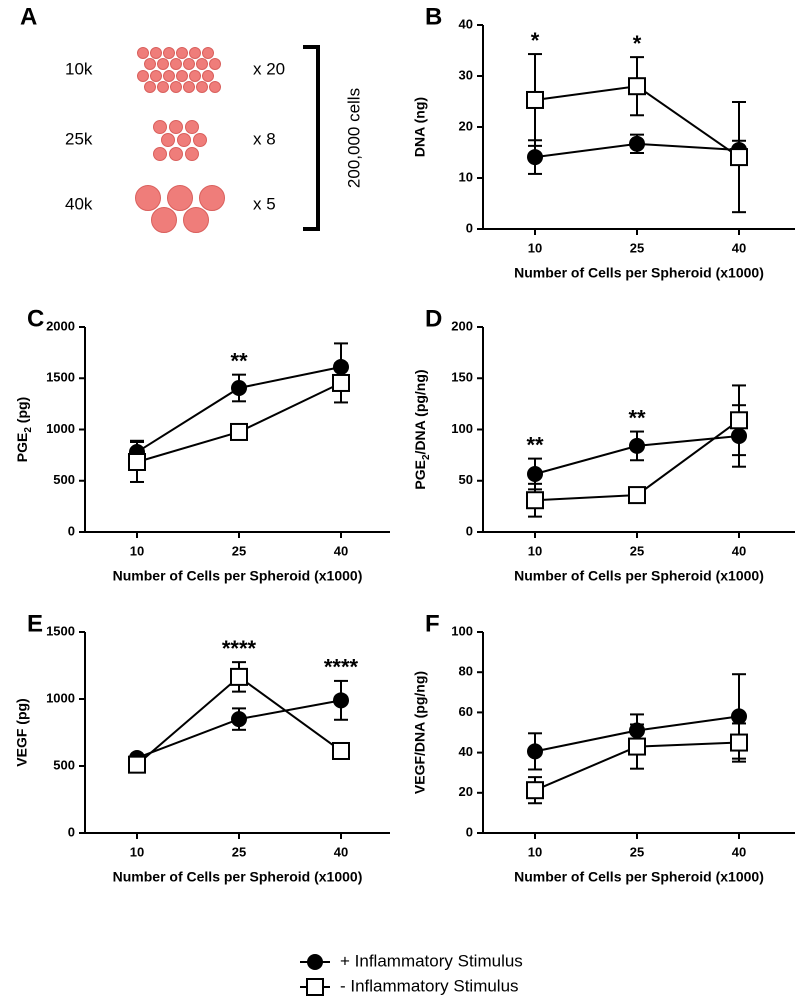 This screenshot has width=800, height=1005. What do you see at coordinates (462, 428) in the screenshot?
I see `y-tick-label: 100` at bounding box center [462, 428].